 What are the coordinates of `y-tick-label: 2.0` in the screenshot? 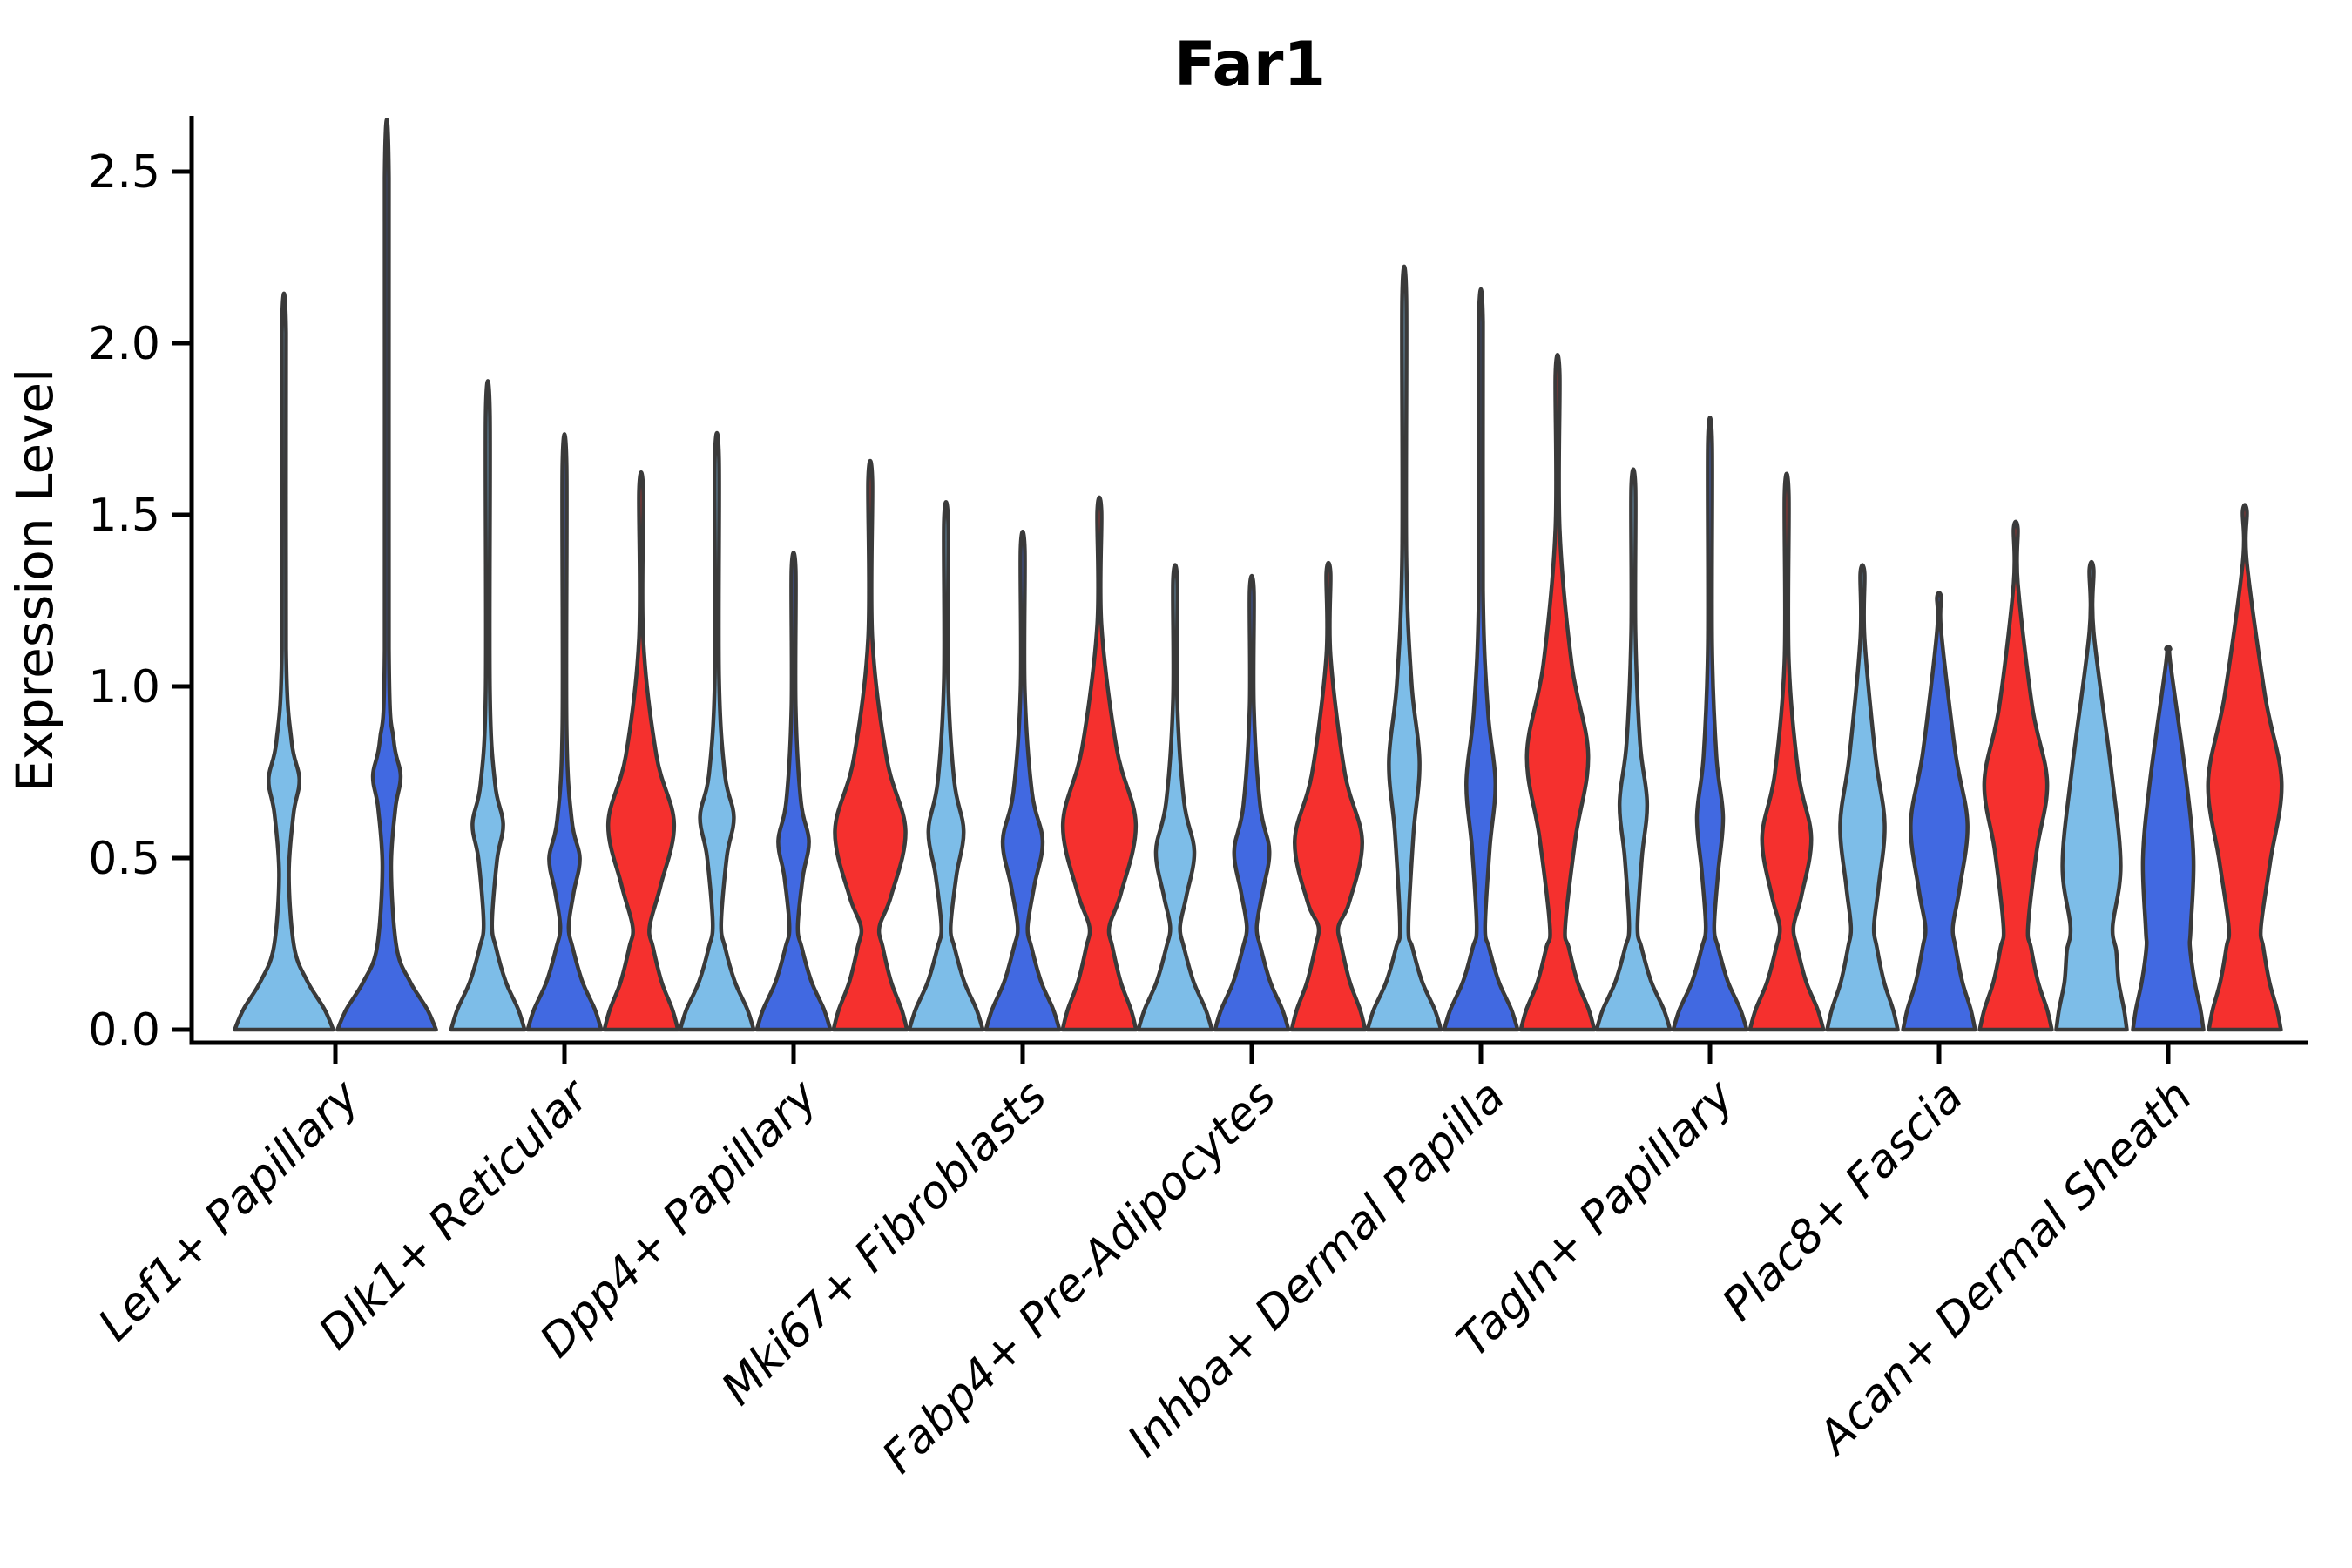 It's located at (124, 344).